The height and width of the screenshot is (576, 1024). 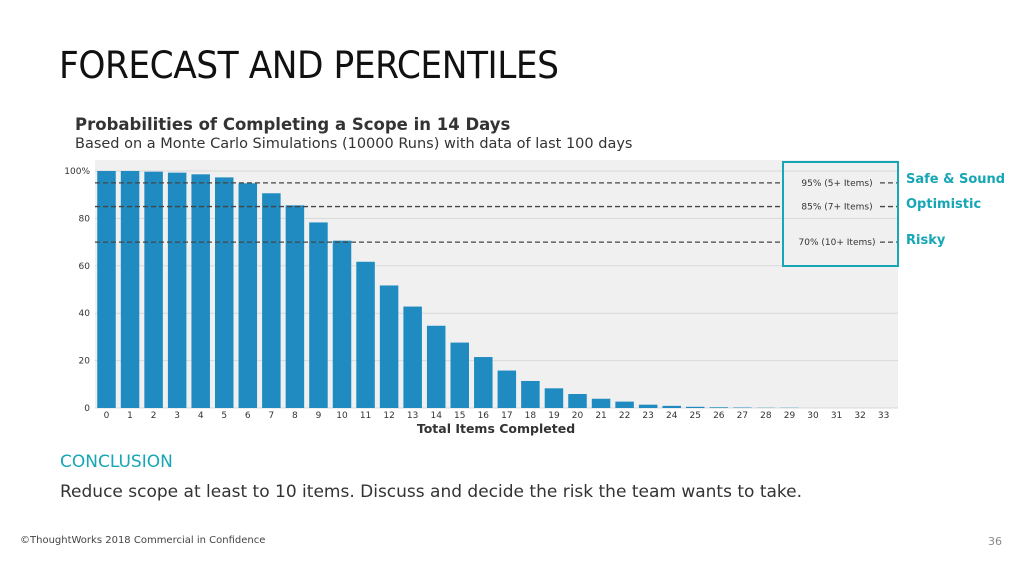 I want to click on slide-title: FORECAST AND PERCENTILES, so click(x=309, y=65).